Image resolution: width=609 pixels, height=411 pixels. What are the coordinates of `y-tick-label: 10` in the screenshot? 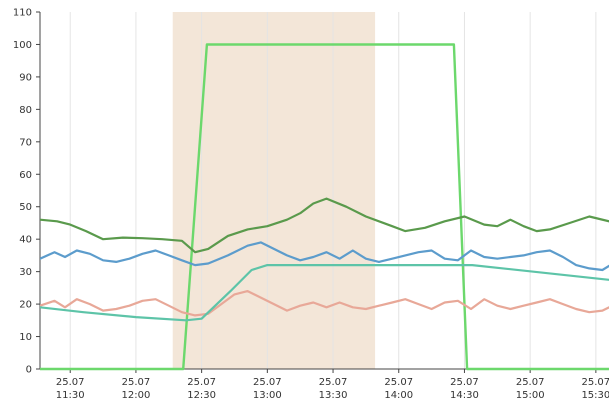 It's located at (25, 337).